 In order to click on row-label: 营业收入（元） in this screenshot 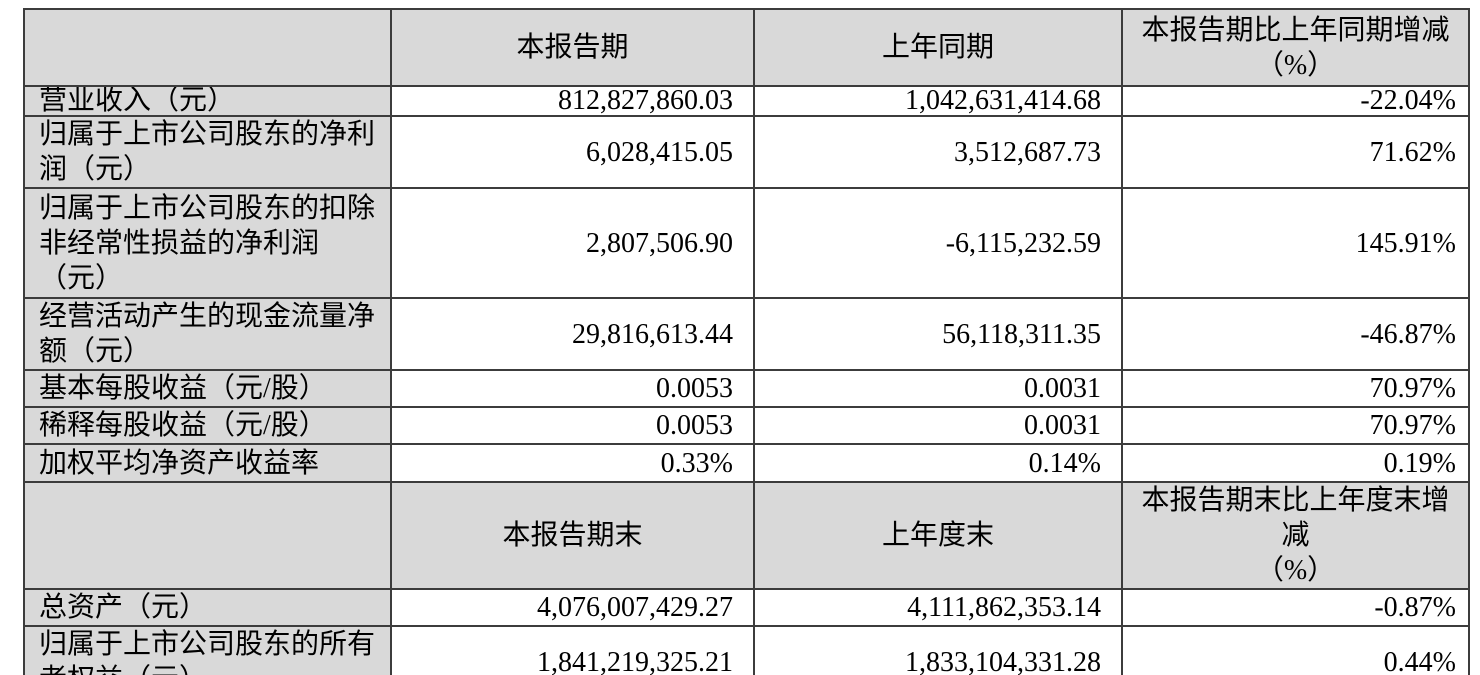, I will do `click(207, 101)`.